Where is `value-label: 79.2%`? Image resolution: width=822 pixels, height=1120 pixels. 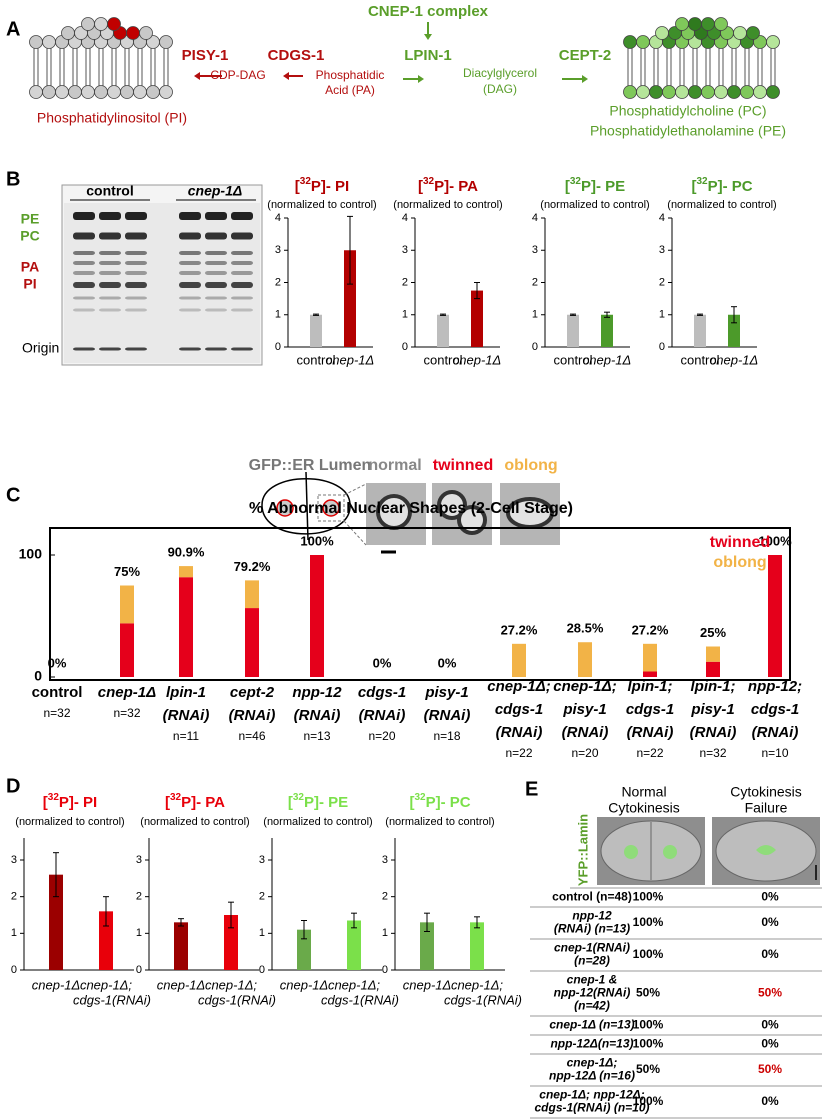
value-label: 79.2% is located at coordinates (252, 566).